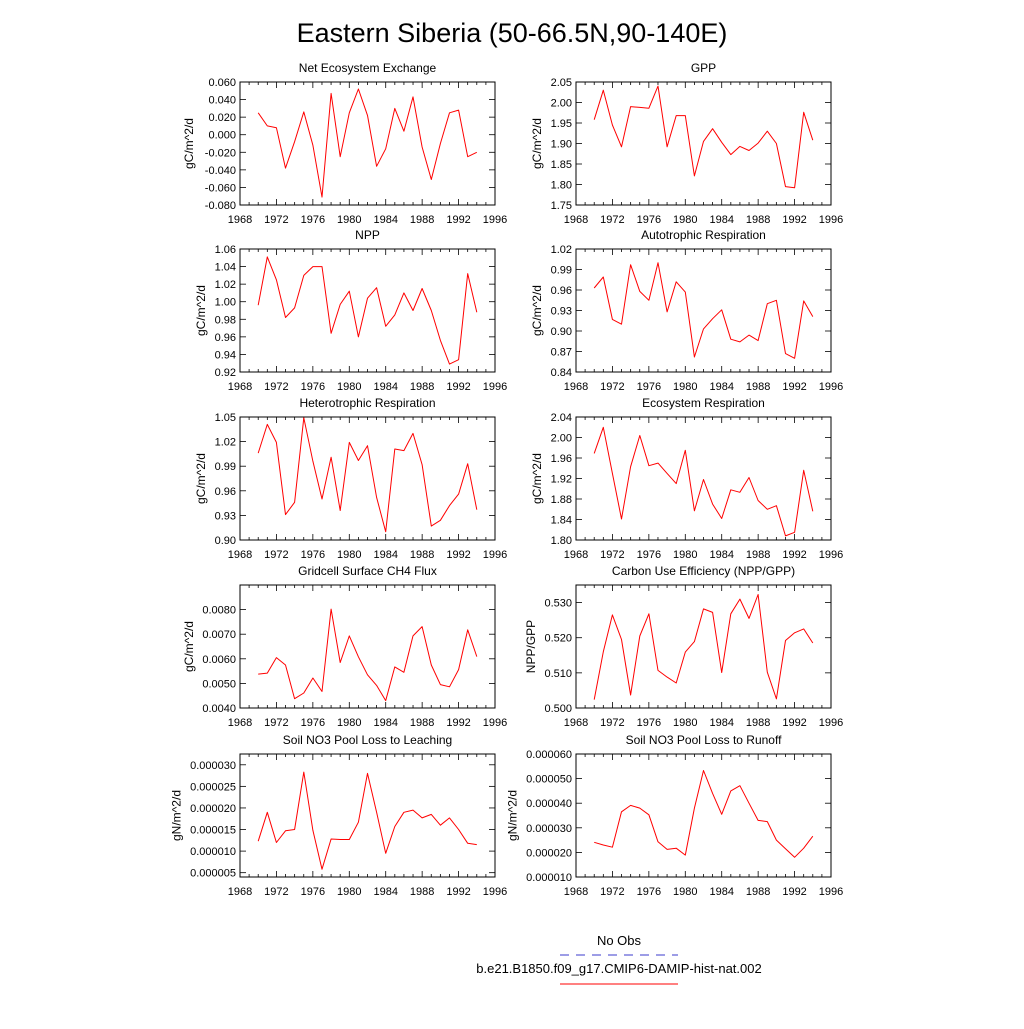  Describe the element at coordinates (561, 521) in the screenshot. I see `y-tick-label: 1.84` at that location.